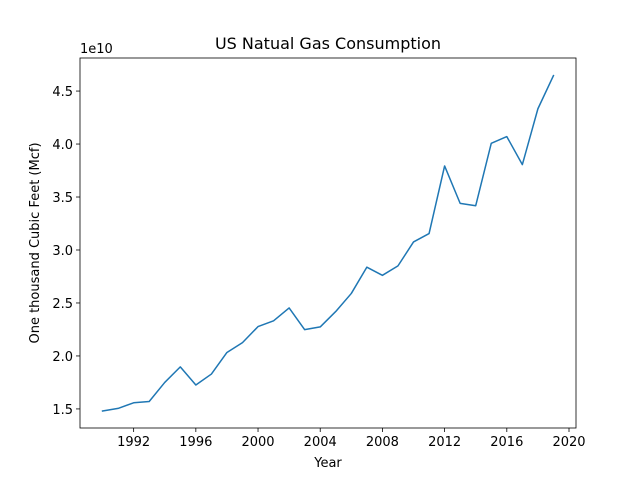  What do you see at coordinates (62, 92) in the screenshot?
I see `y-tick-label: 4.5` at bounding box center [62, 92].